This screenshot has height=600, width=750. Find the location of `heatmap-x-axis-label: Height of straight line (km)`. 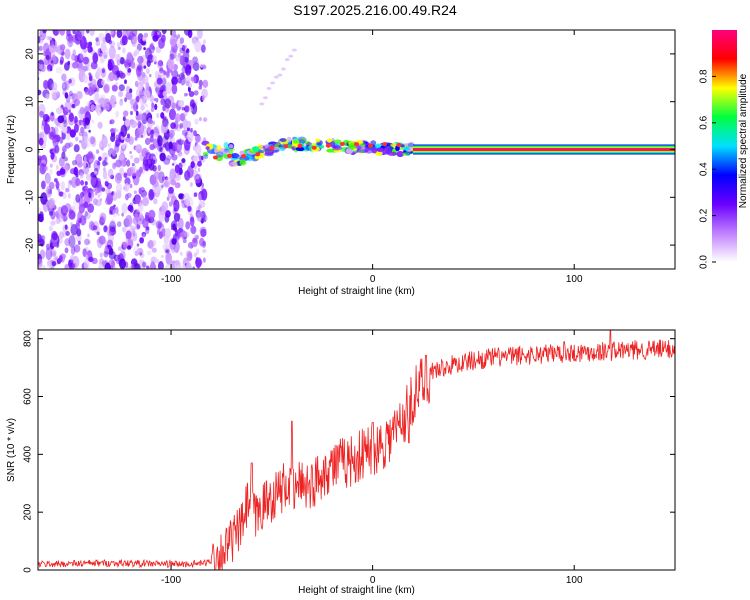

heatmap-x-axis-label: Height of straight line (km) is located at coordinates (356, 291).